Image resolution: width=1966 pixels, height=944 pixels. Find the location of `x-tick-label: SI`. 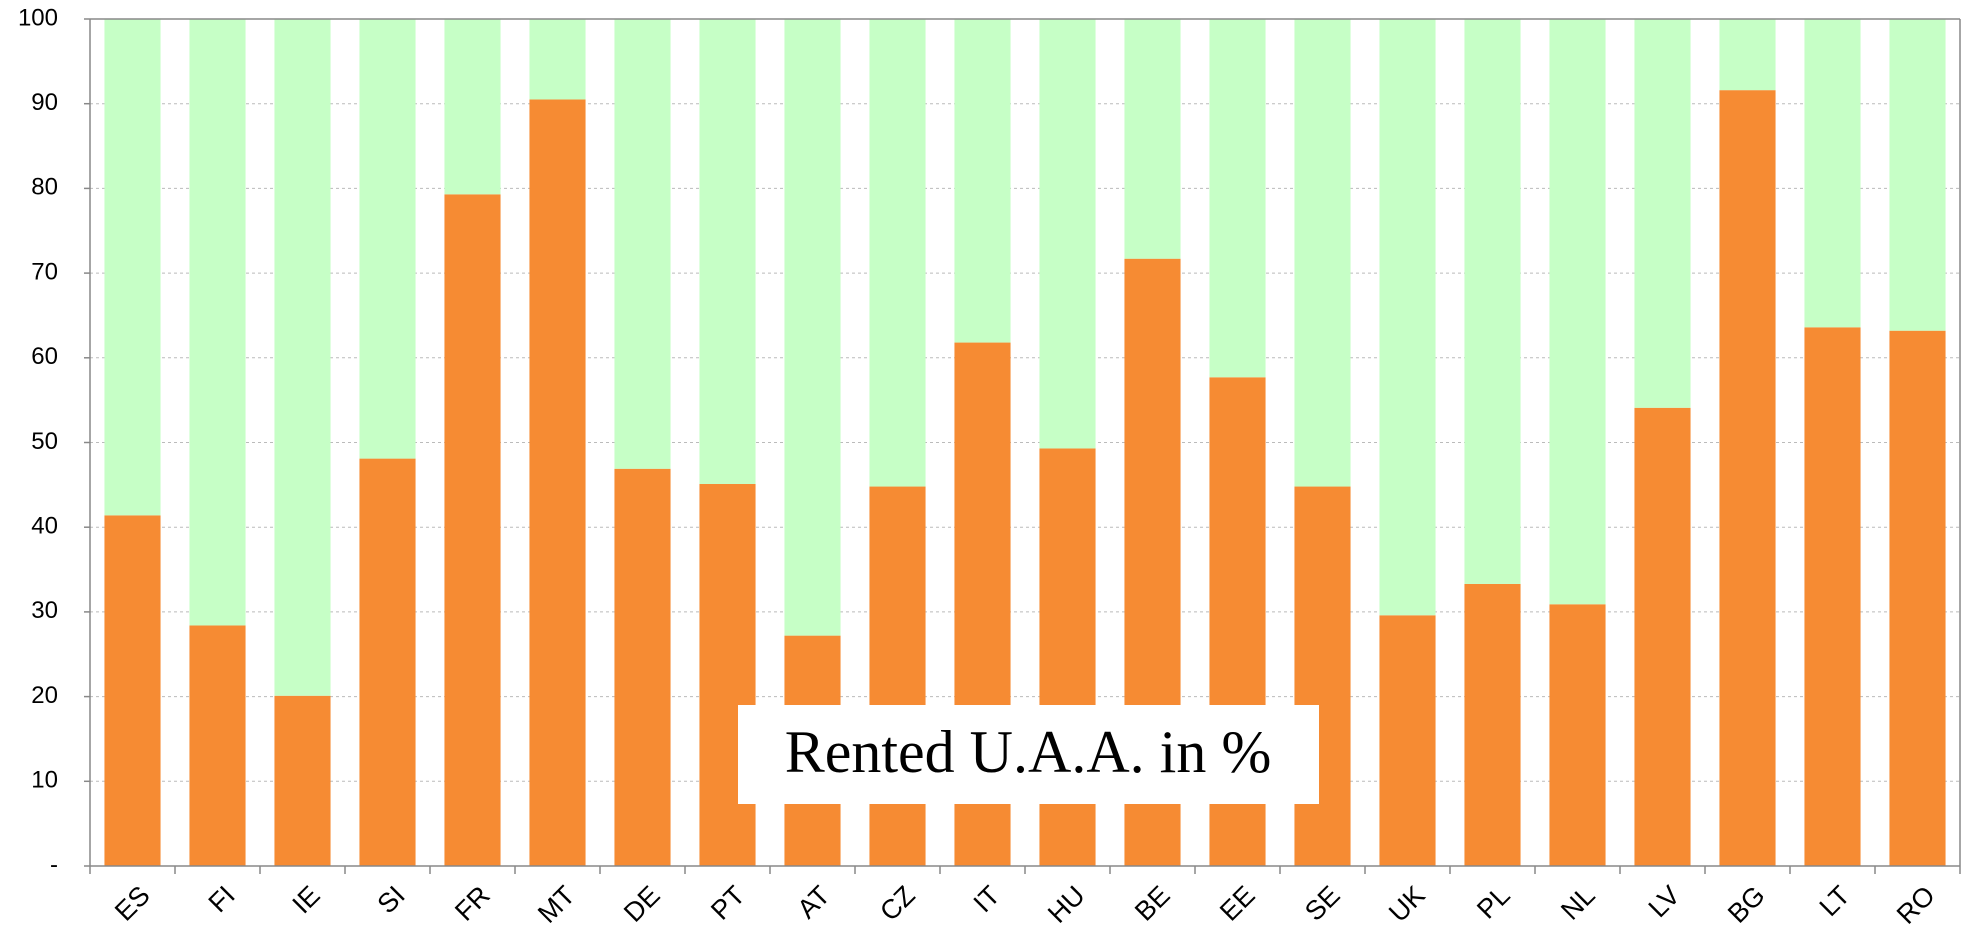

x-tick-label: SI is located at coordinates (391, 899).